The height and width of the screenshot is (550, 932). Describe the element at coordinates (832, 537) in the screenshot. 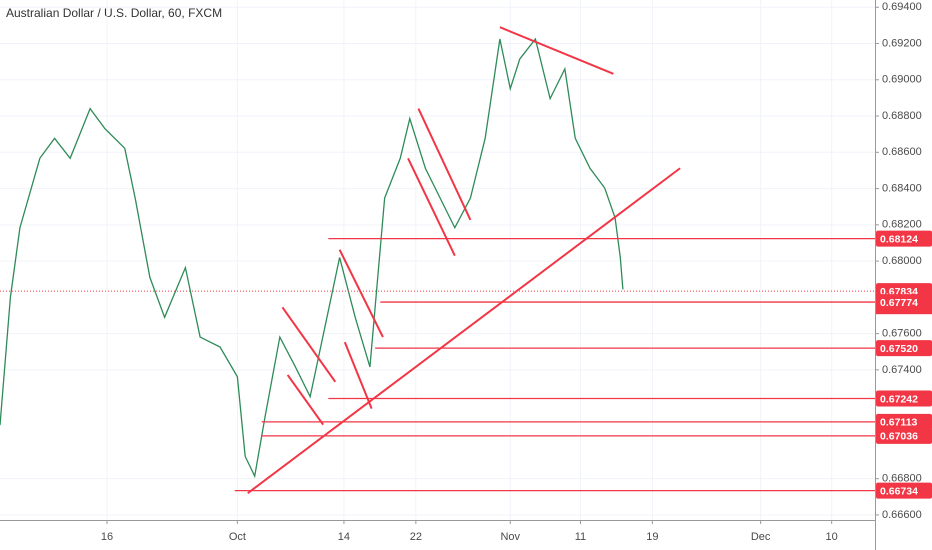

I see `x-tick-label: 10` at that location.